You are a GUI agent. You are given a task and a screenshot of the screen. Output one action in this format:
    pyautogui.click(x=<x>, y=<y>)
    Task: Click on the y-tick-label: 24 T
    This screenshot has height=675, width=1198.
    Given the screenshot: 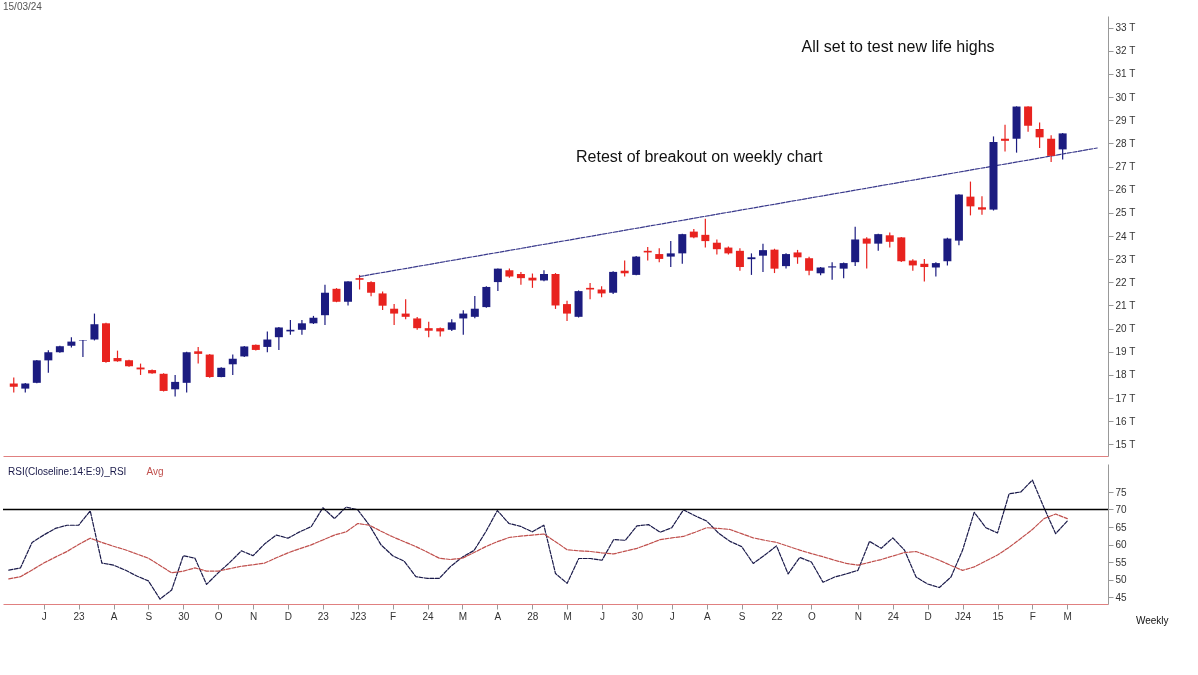 What is the action you would take?
    pyautogui.click(x=1125, y=236)
    